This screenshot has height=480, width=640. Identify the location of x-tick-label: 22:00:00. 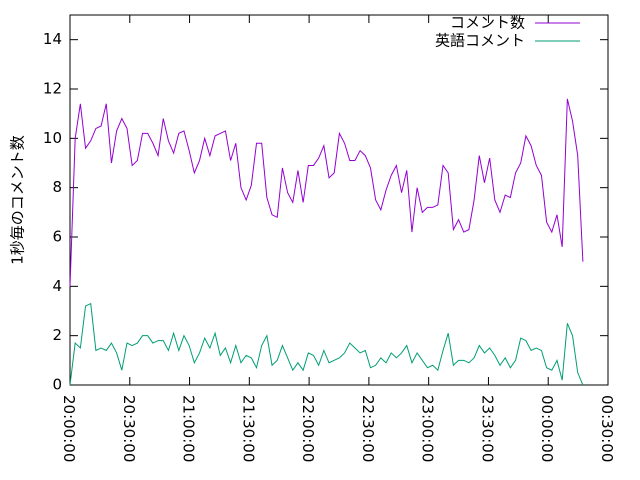
(308, 428).